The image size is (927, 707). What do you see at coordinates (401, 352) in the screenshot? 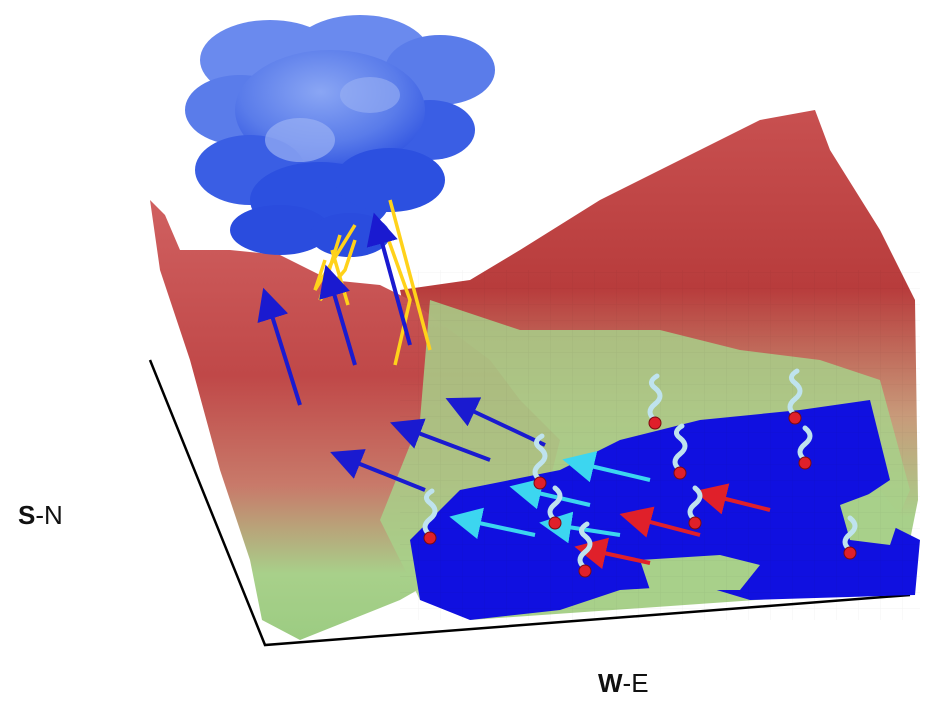
I see `updraft-arrows` at bounding box center [401, 352].